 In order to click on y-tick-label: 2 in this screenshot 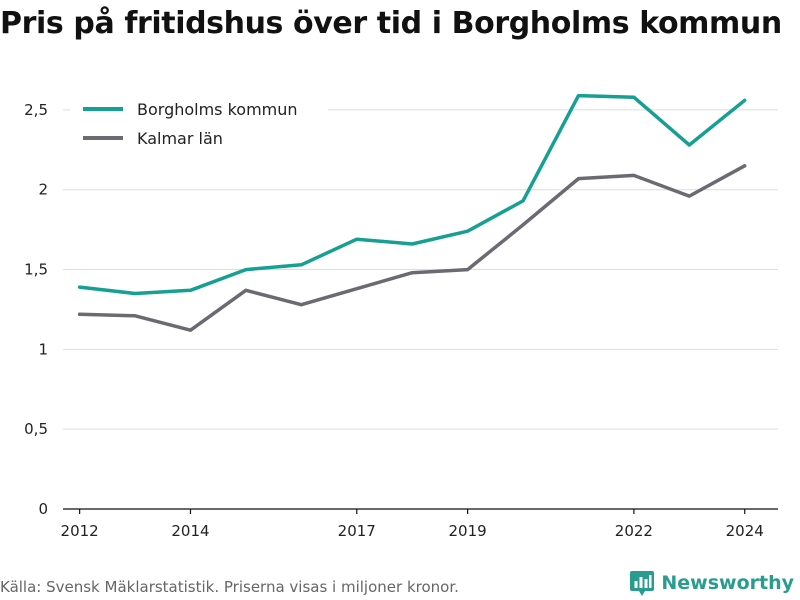, I will do `click(43, 190)`.